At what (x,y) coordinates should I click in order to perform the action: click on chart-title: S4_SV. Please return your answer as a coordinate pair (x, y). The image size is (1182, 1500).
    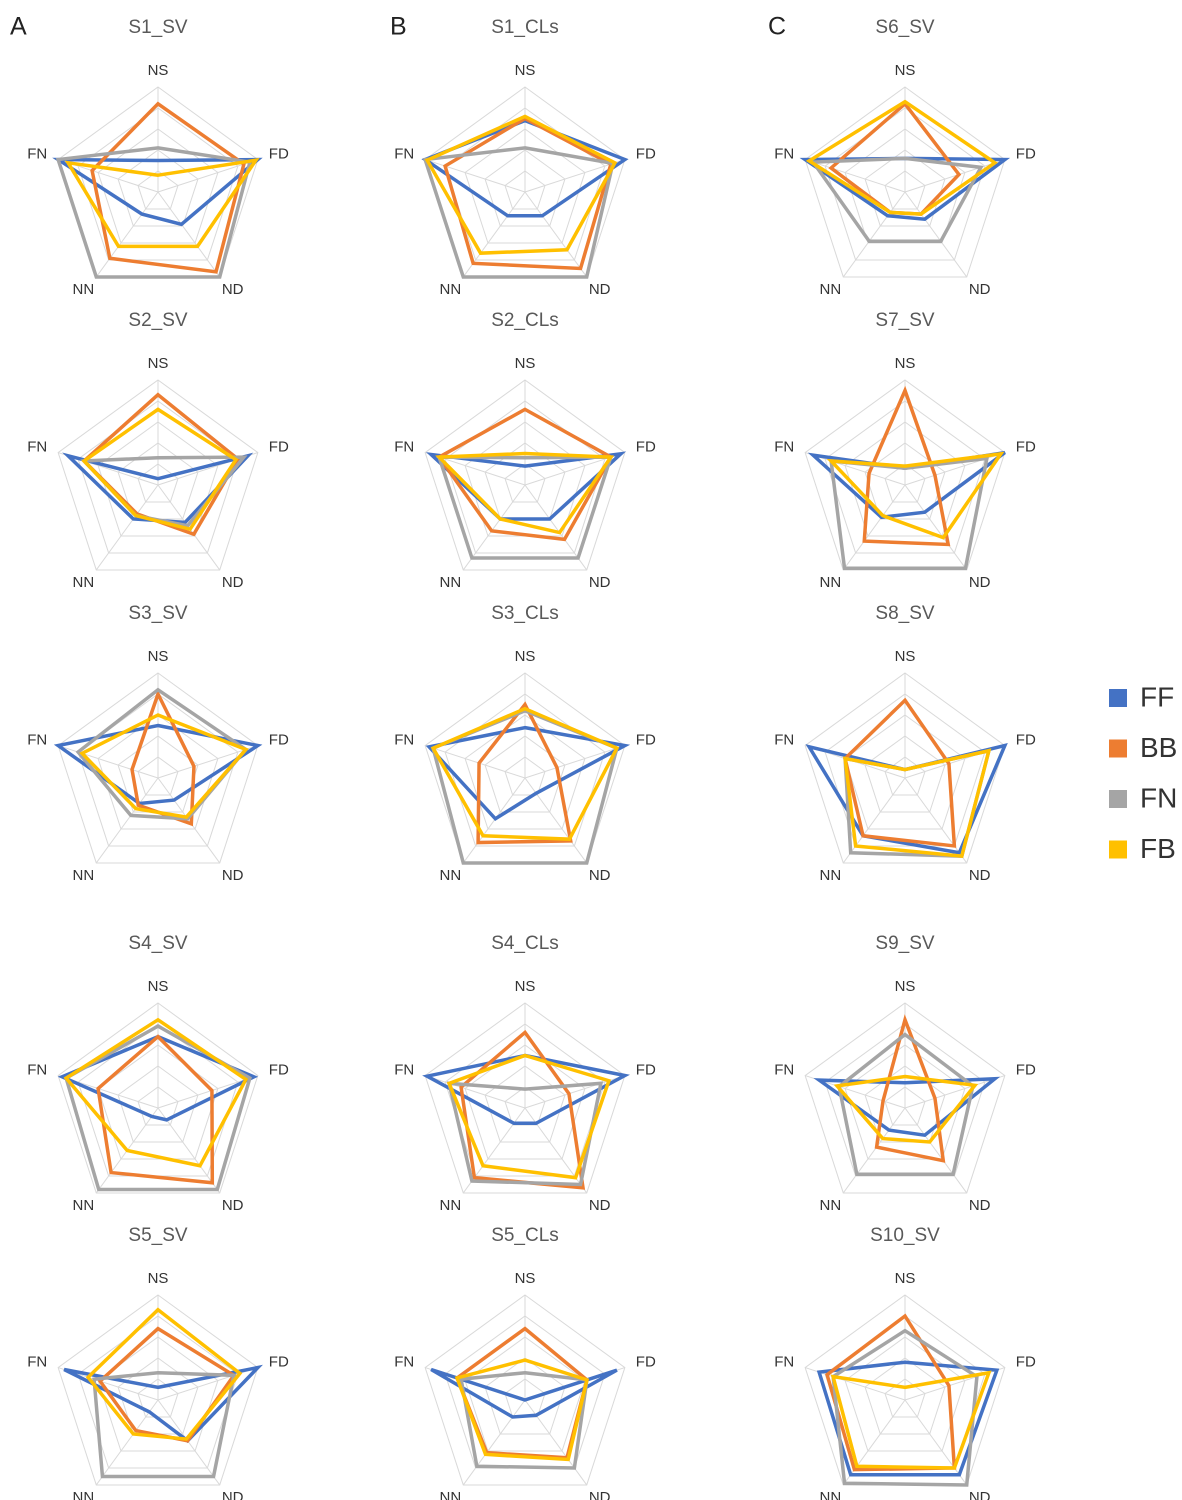
    Looking at the image, I should click on (157, 943).